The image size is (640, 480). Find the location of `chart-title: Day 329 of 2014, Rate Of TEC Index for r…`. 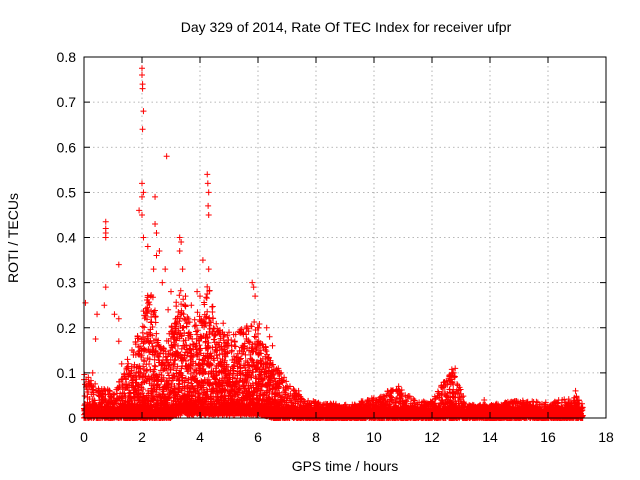

chart-title: Day 329 of 2014, Rate Of TEC Index for r… is located at coordinates (346, 27).